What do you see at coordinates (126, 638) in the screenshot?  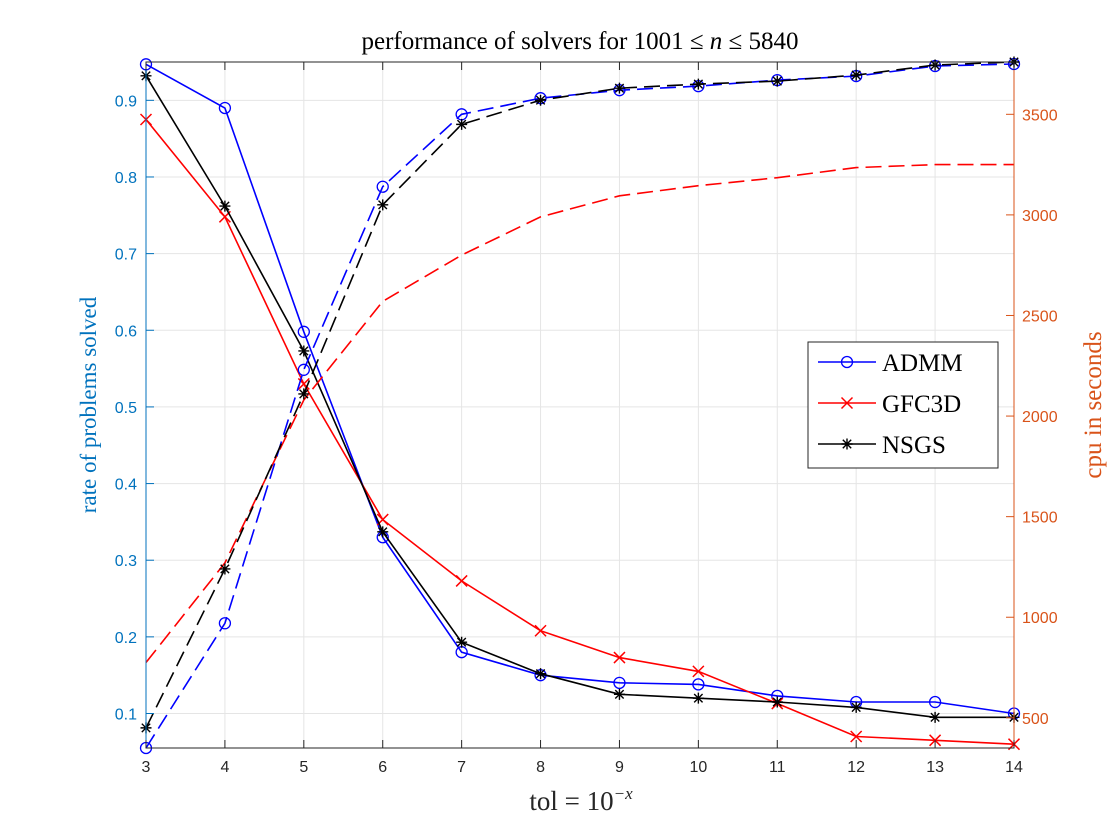 I see `y-left-tick-label: 0.2` at bounding box center [126, 638].